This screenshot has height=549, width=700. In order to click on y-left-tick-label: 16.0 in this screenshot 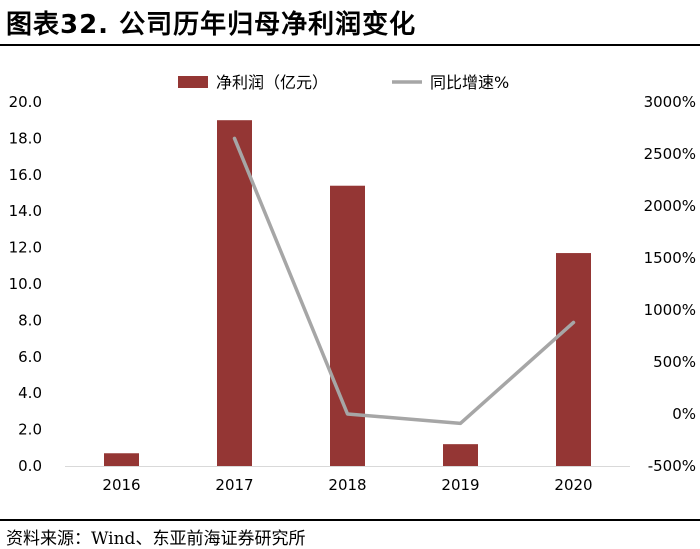, I will do `click(25, 175)`.